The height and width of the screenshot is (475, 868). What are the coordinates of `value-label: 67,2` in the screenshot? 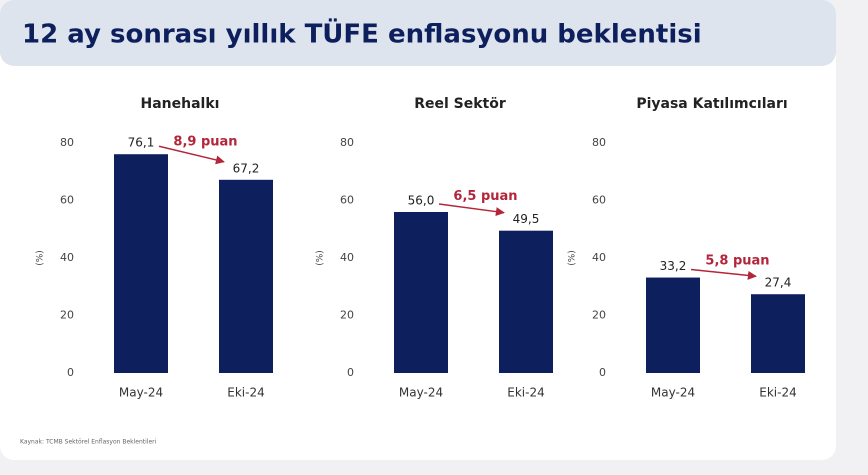 It's located at (246, 168).